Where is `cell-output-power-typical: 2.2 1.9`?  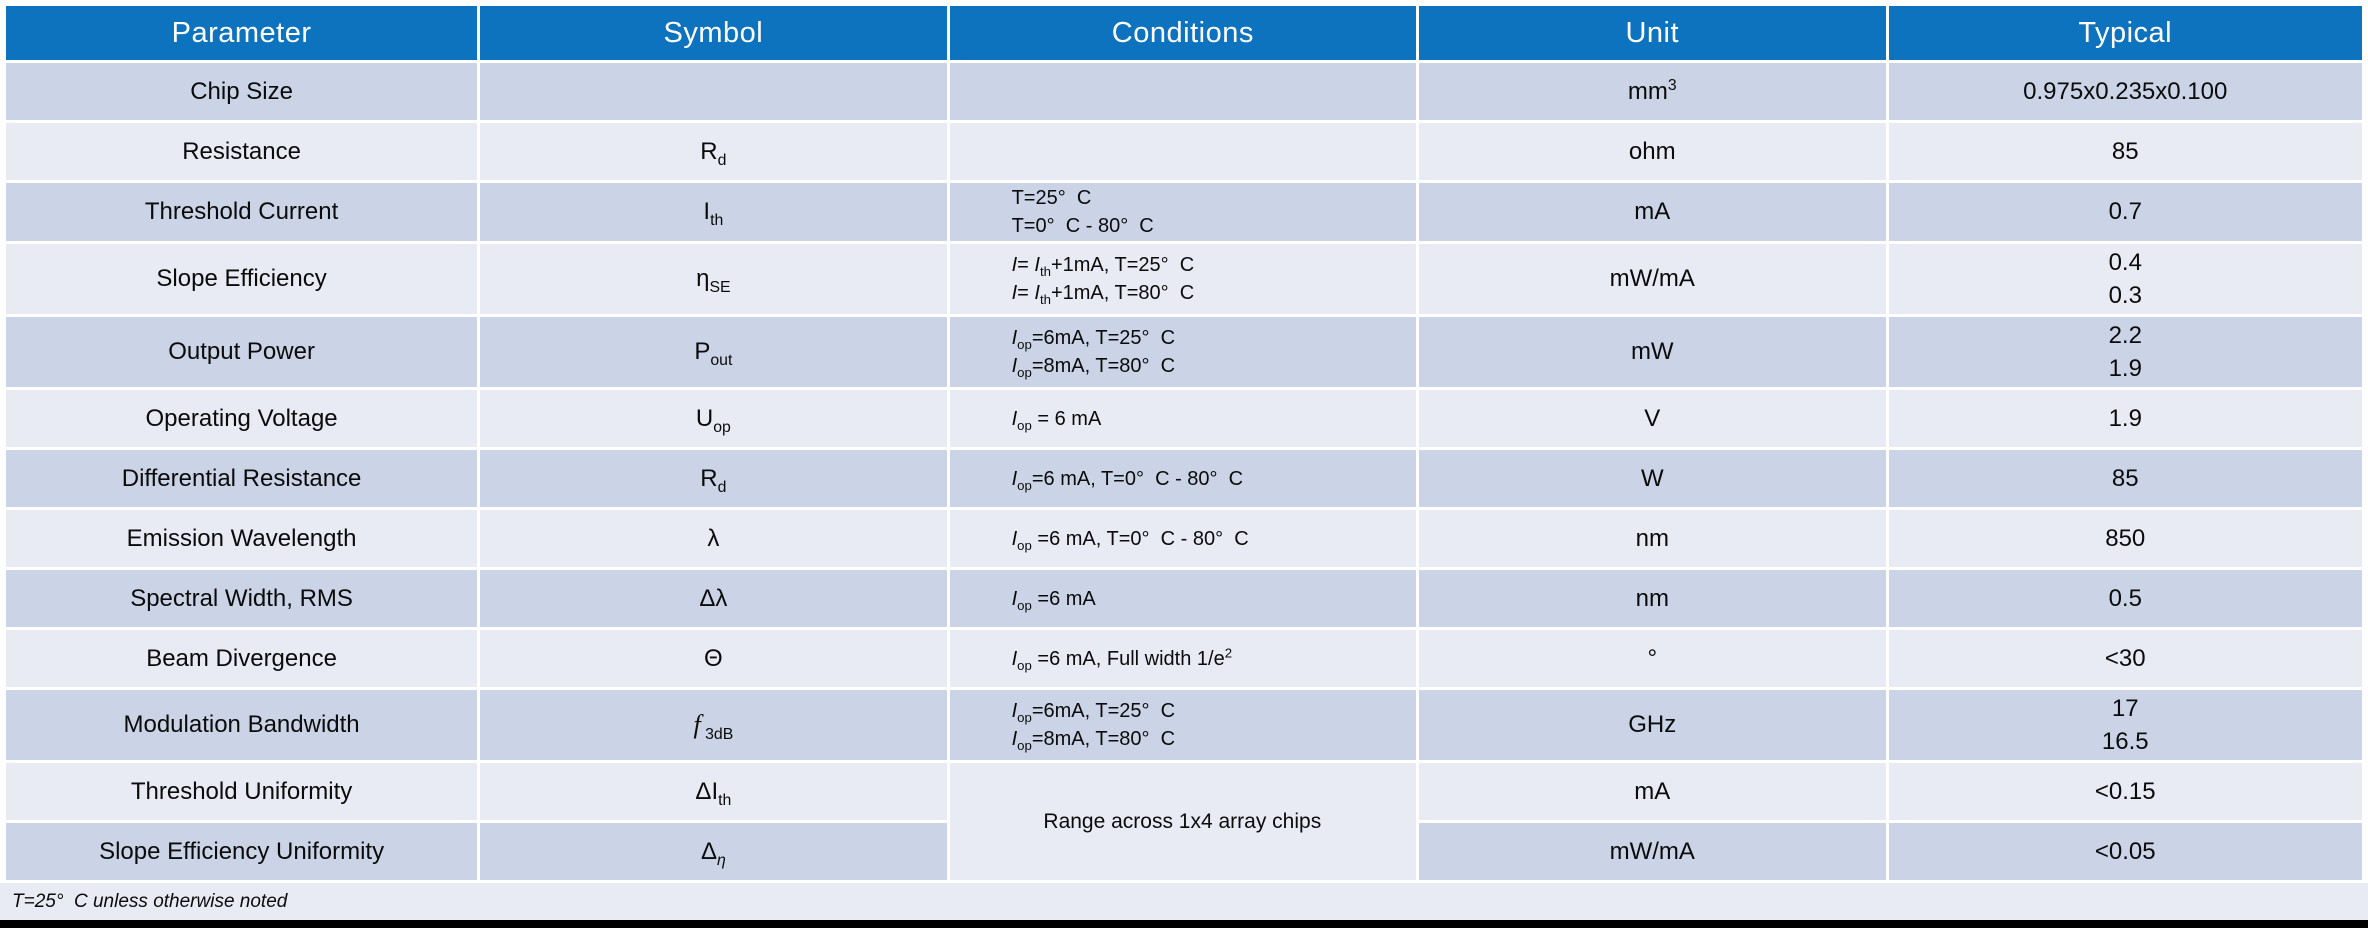 cell-output-power-typical: 2.2 1.9 is located at coordinates (2125, 352).